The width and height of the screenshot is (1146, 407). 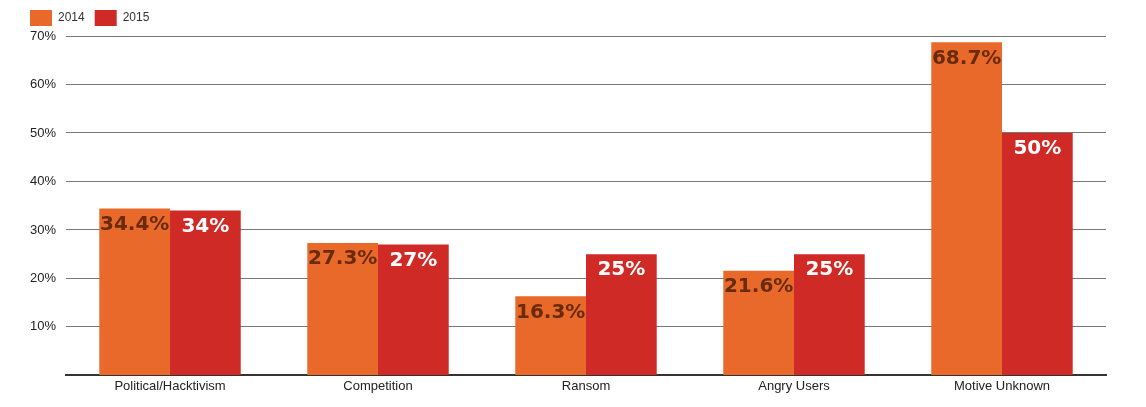 I want to click on y-tick-label: 50%, so click(x=43, y=132).